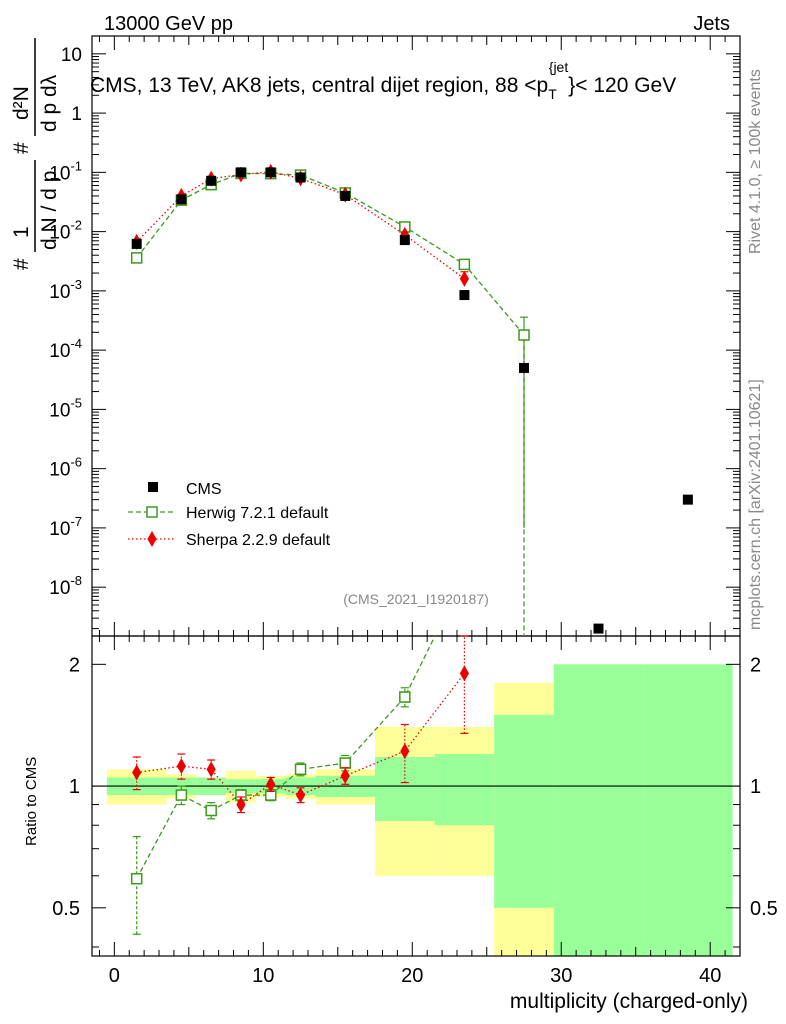 This screenshot has height=1024, width=786. What do you see at coordinates (711, 24) in the screenshot?
I see `header-right-label: Jets` at bounding box center [711, 24].